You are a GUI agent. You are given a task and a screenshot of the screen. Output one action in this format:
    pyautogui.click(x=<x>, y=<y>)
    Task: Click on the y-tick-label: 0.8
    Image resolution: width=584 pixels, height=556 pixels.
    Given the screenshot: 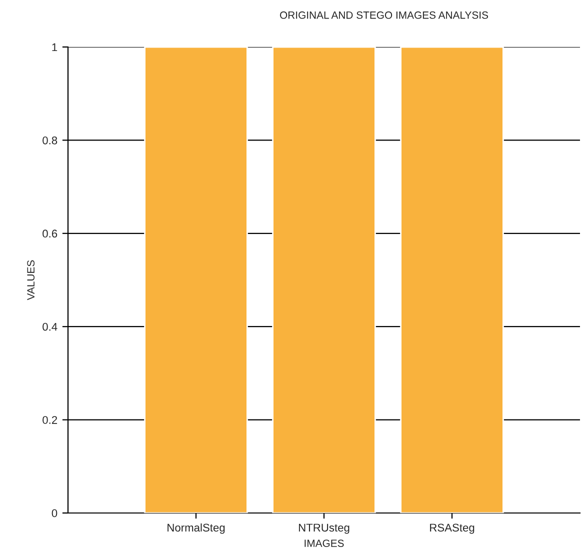 What is the action you would take?
    pyautogui.click(x=50, y=140)
    